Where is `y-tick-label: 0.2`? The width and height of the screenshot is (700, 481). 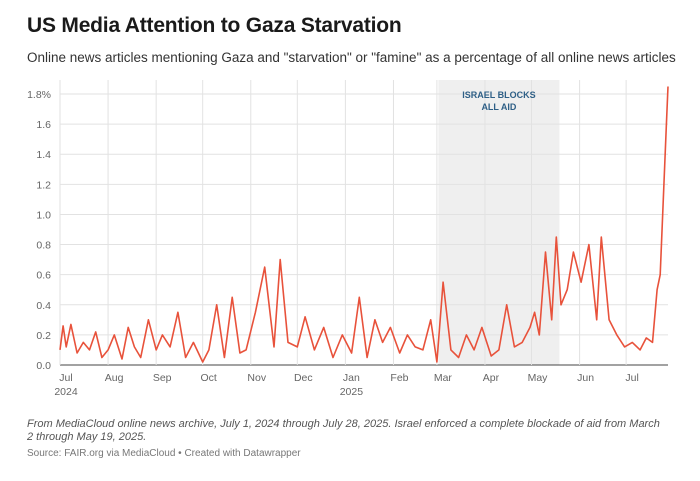 y-tick-label: 0.2 is located at coordinates (43, 336).